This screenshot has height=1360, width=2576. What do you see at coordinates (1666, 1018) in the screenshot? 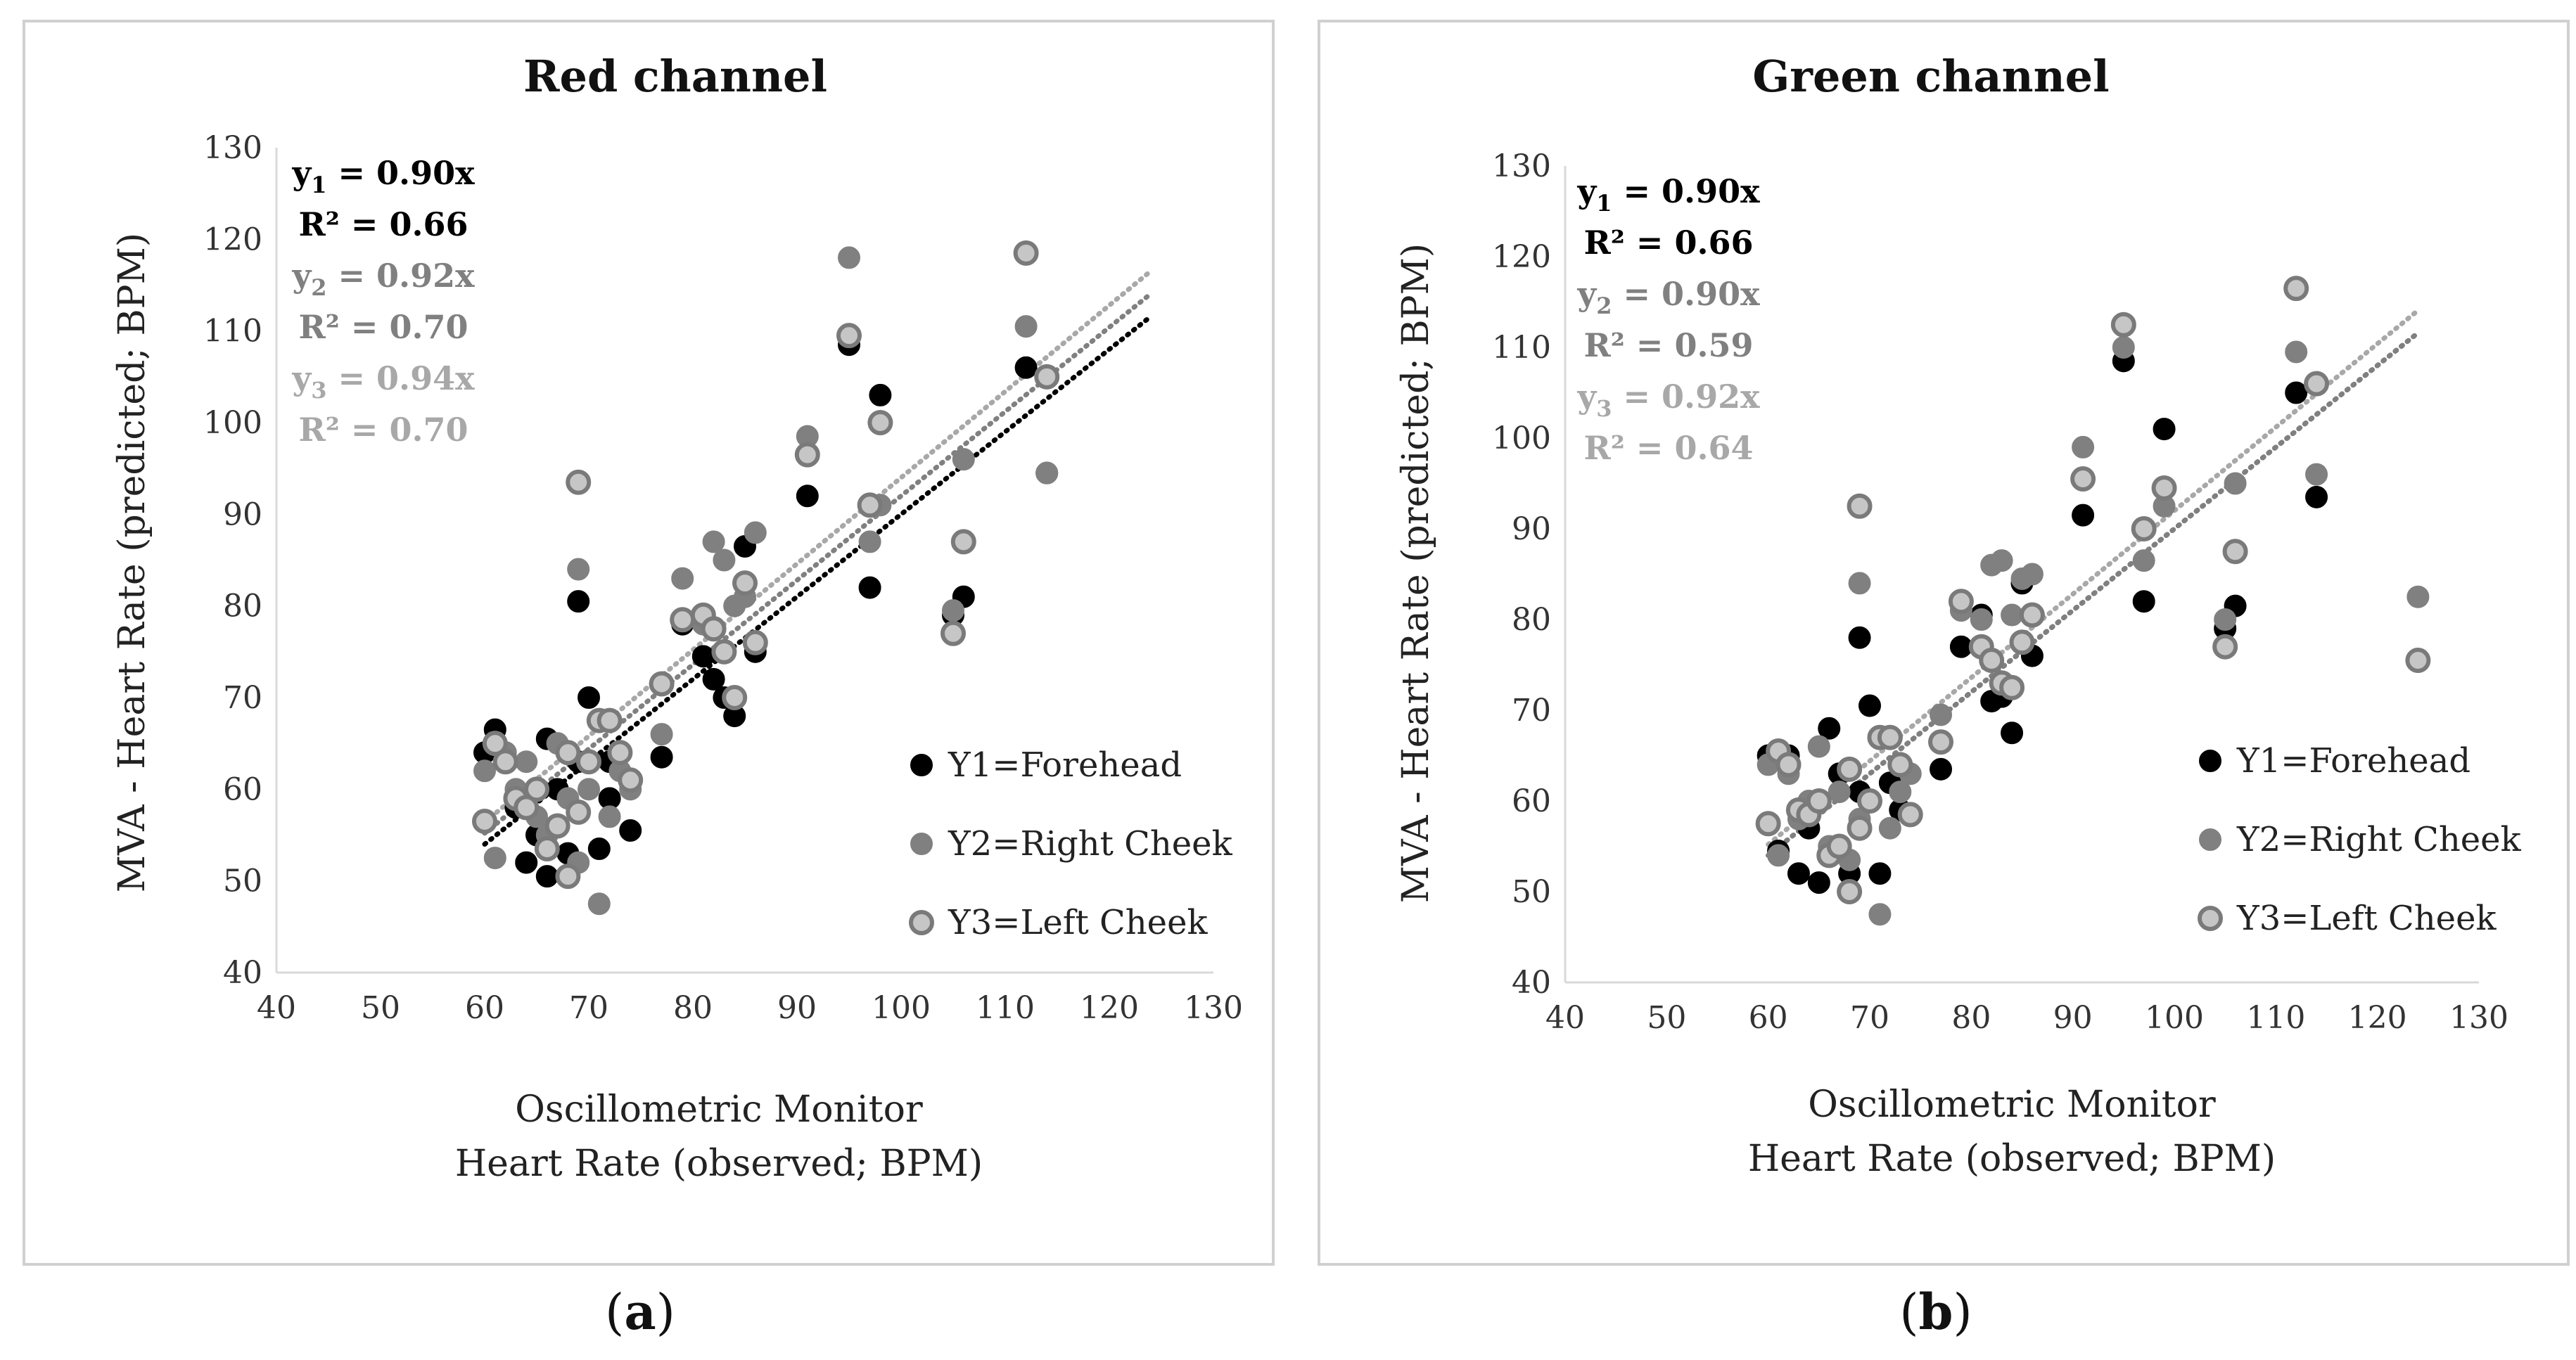
I see `x-tick-label: 50` at bounding box center [1666, 1018].